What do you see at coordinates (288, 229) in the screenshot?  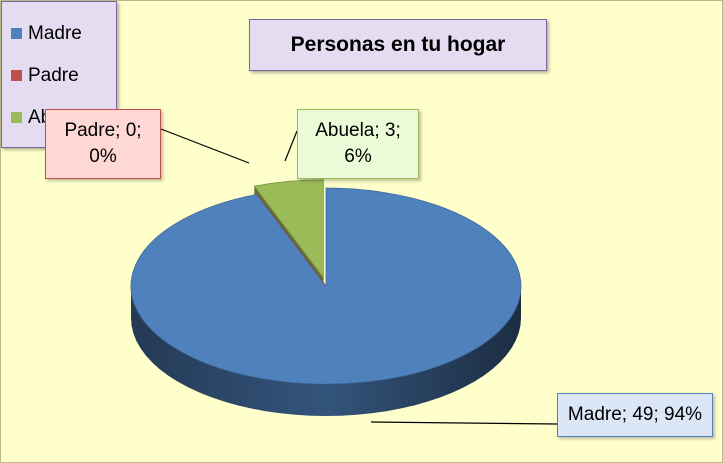 I see `pie-slice` at bounding box center [288, 229].